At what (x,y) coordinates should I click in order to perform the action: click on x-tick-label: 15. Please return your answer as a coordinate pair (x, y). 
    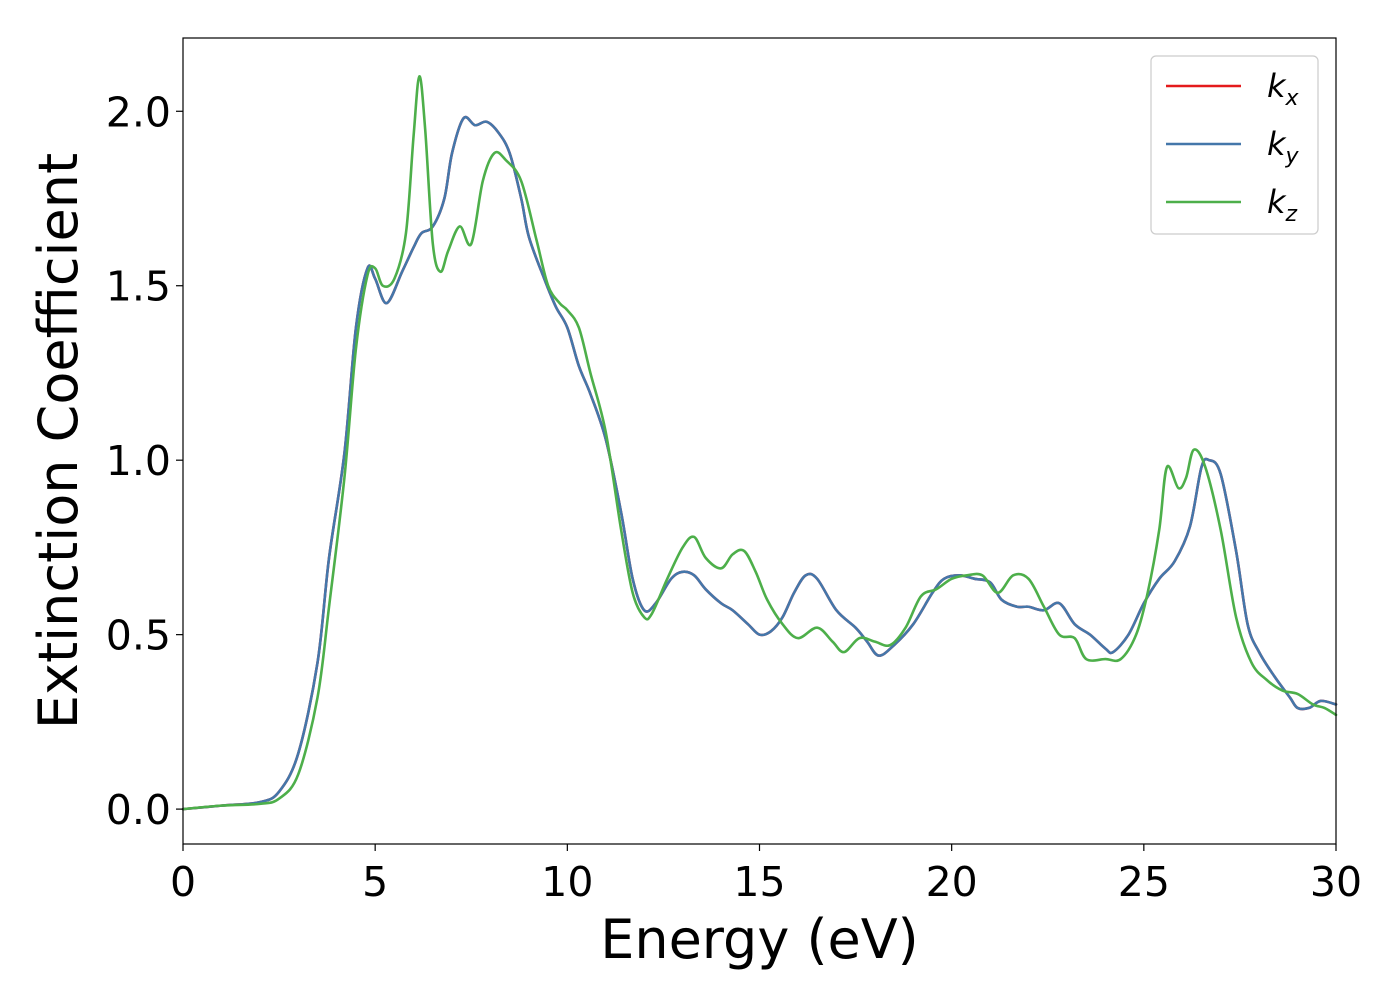
    Looking at the image, I should click on (759, 882).